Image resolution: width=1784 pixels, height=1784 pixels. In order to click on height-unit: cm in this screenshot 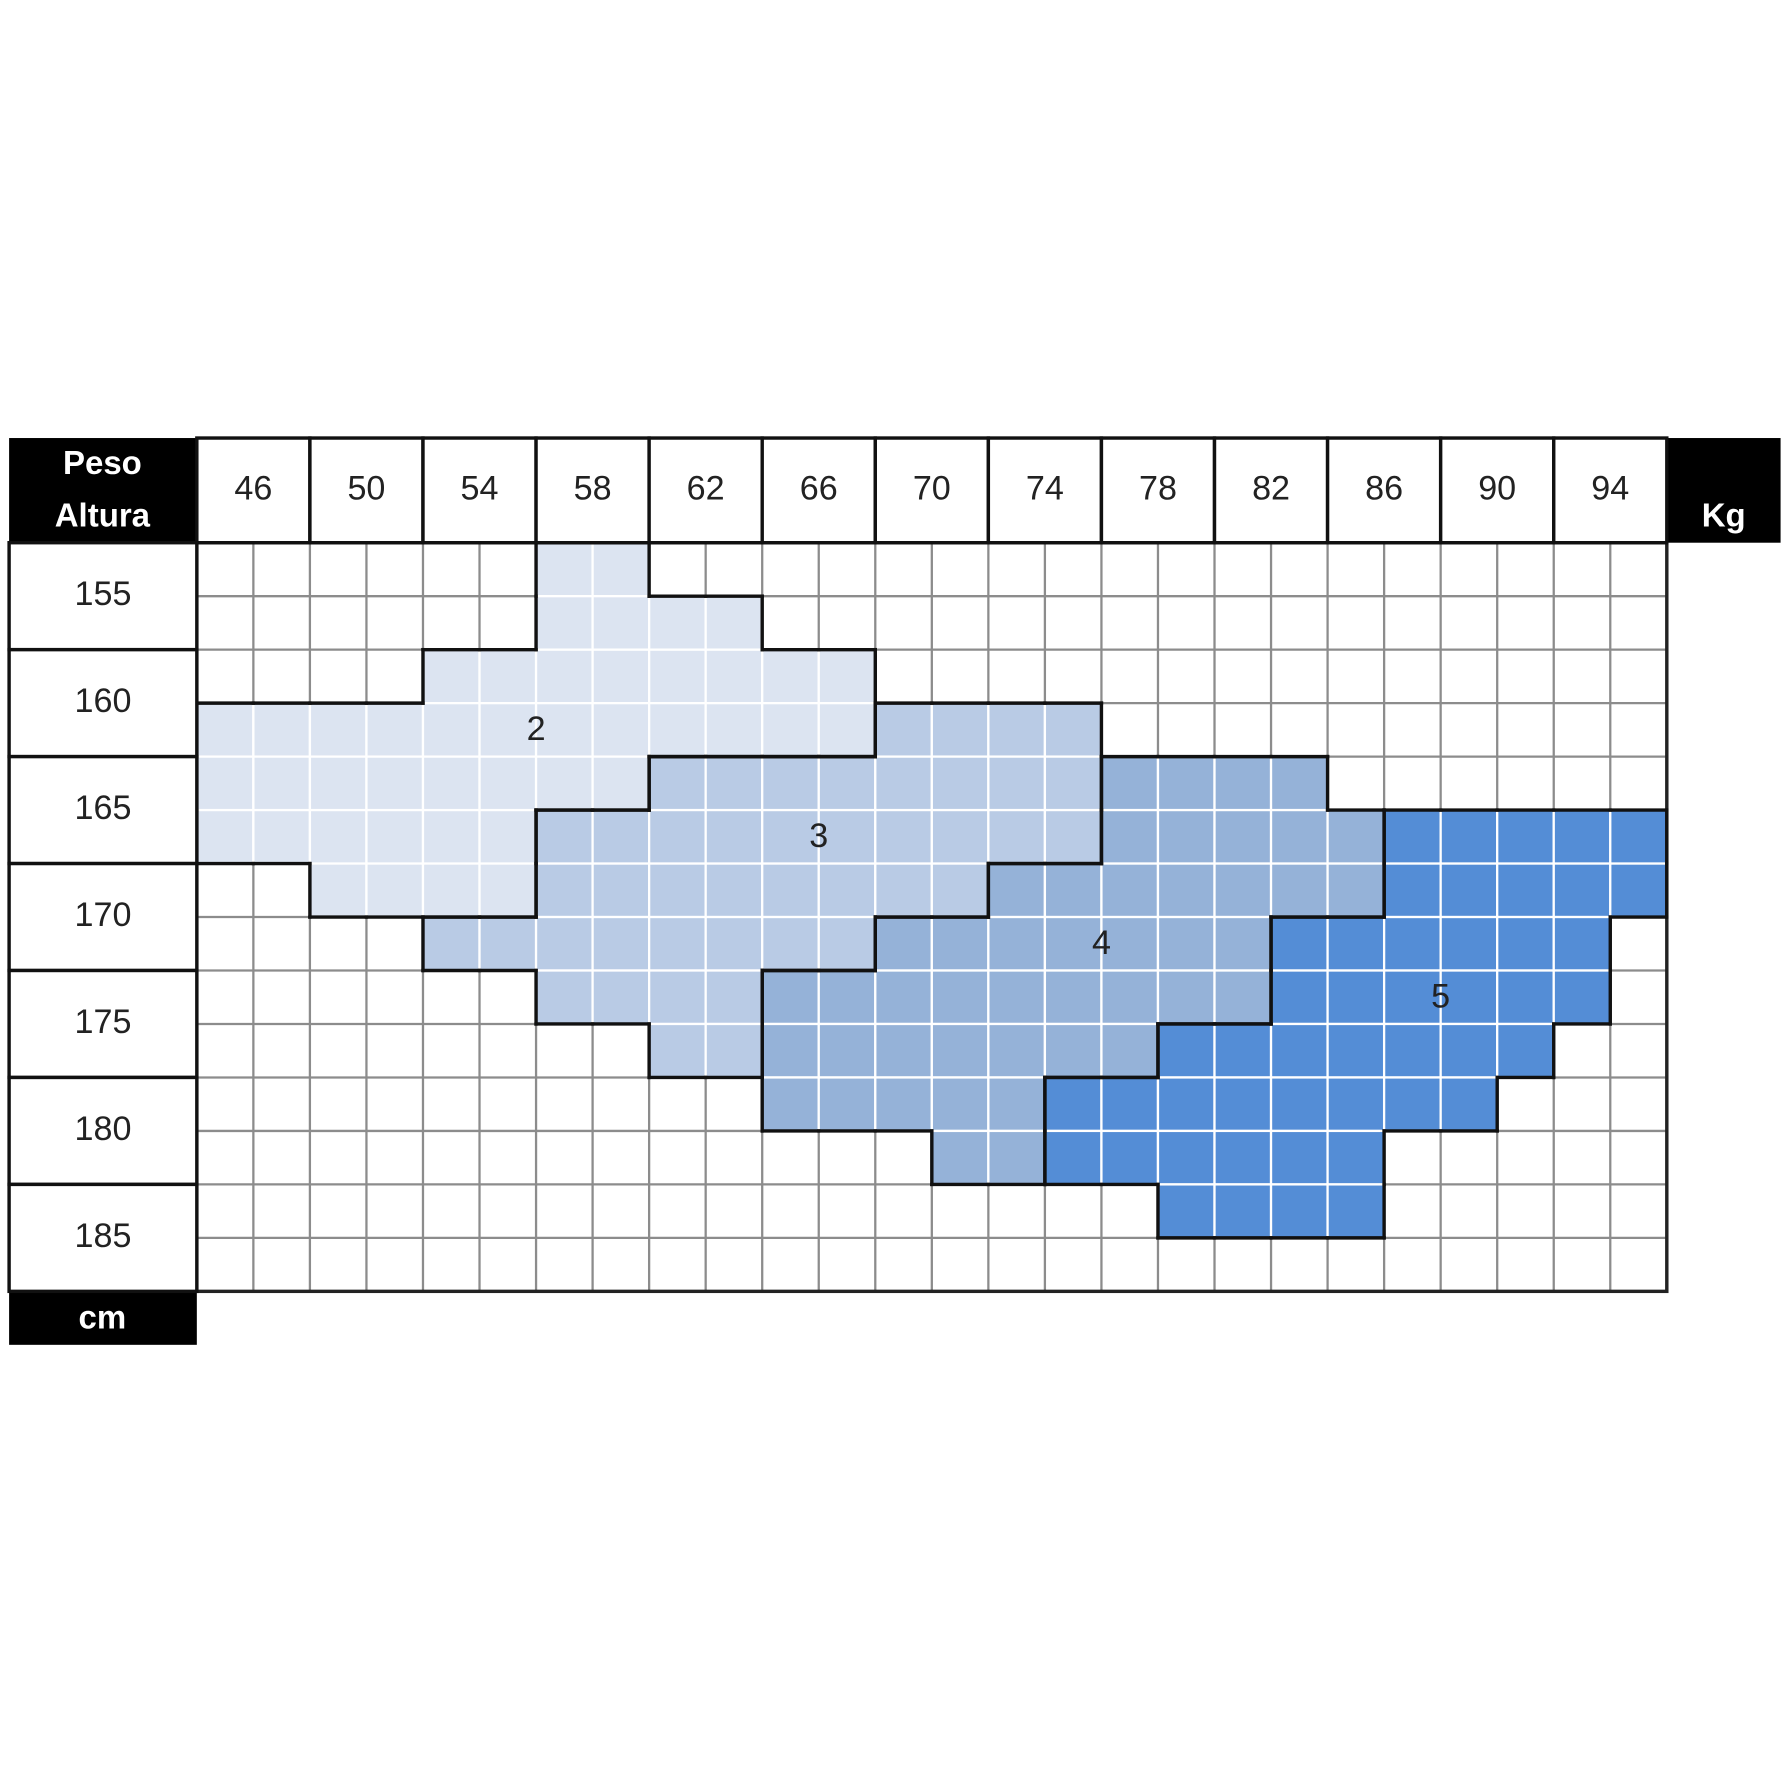, I will do `click(103, 1317)`.